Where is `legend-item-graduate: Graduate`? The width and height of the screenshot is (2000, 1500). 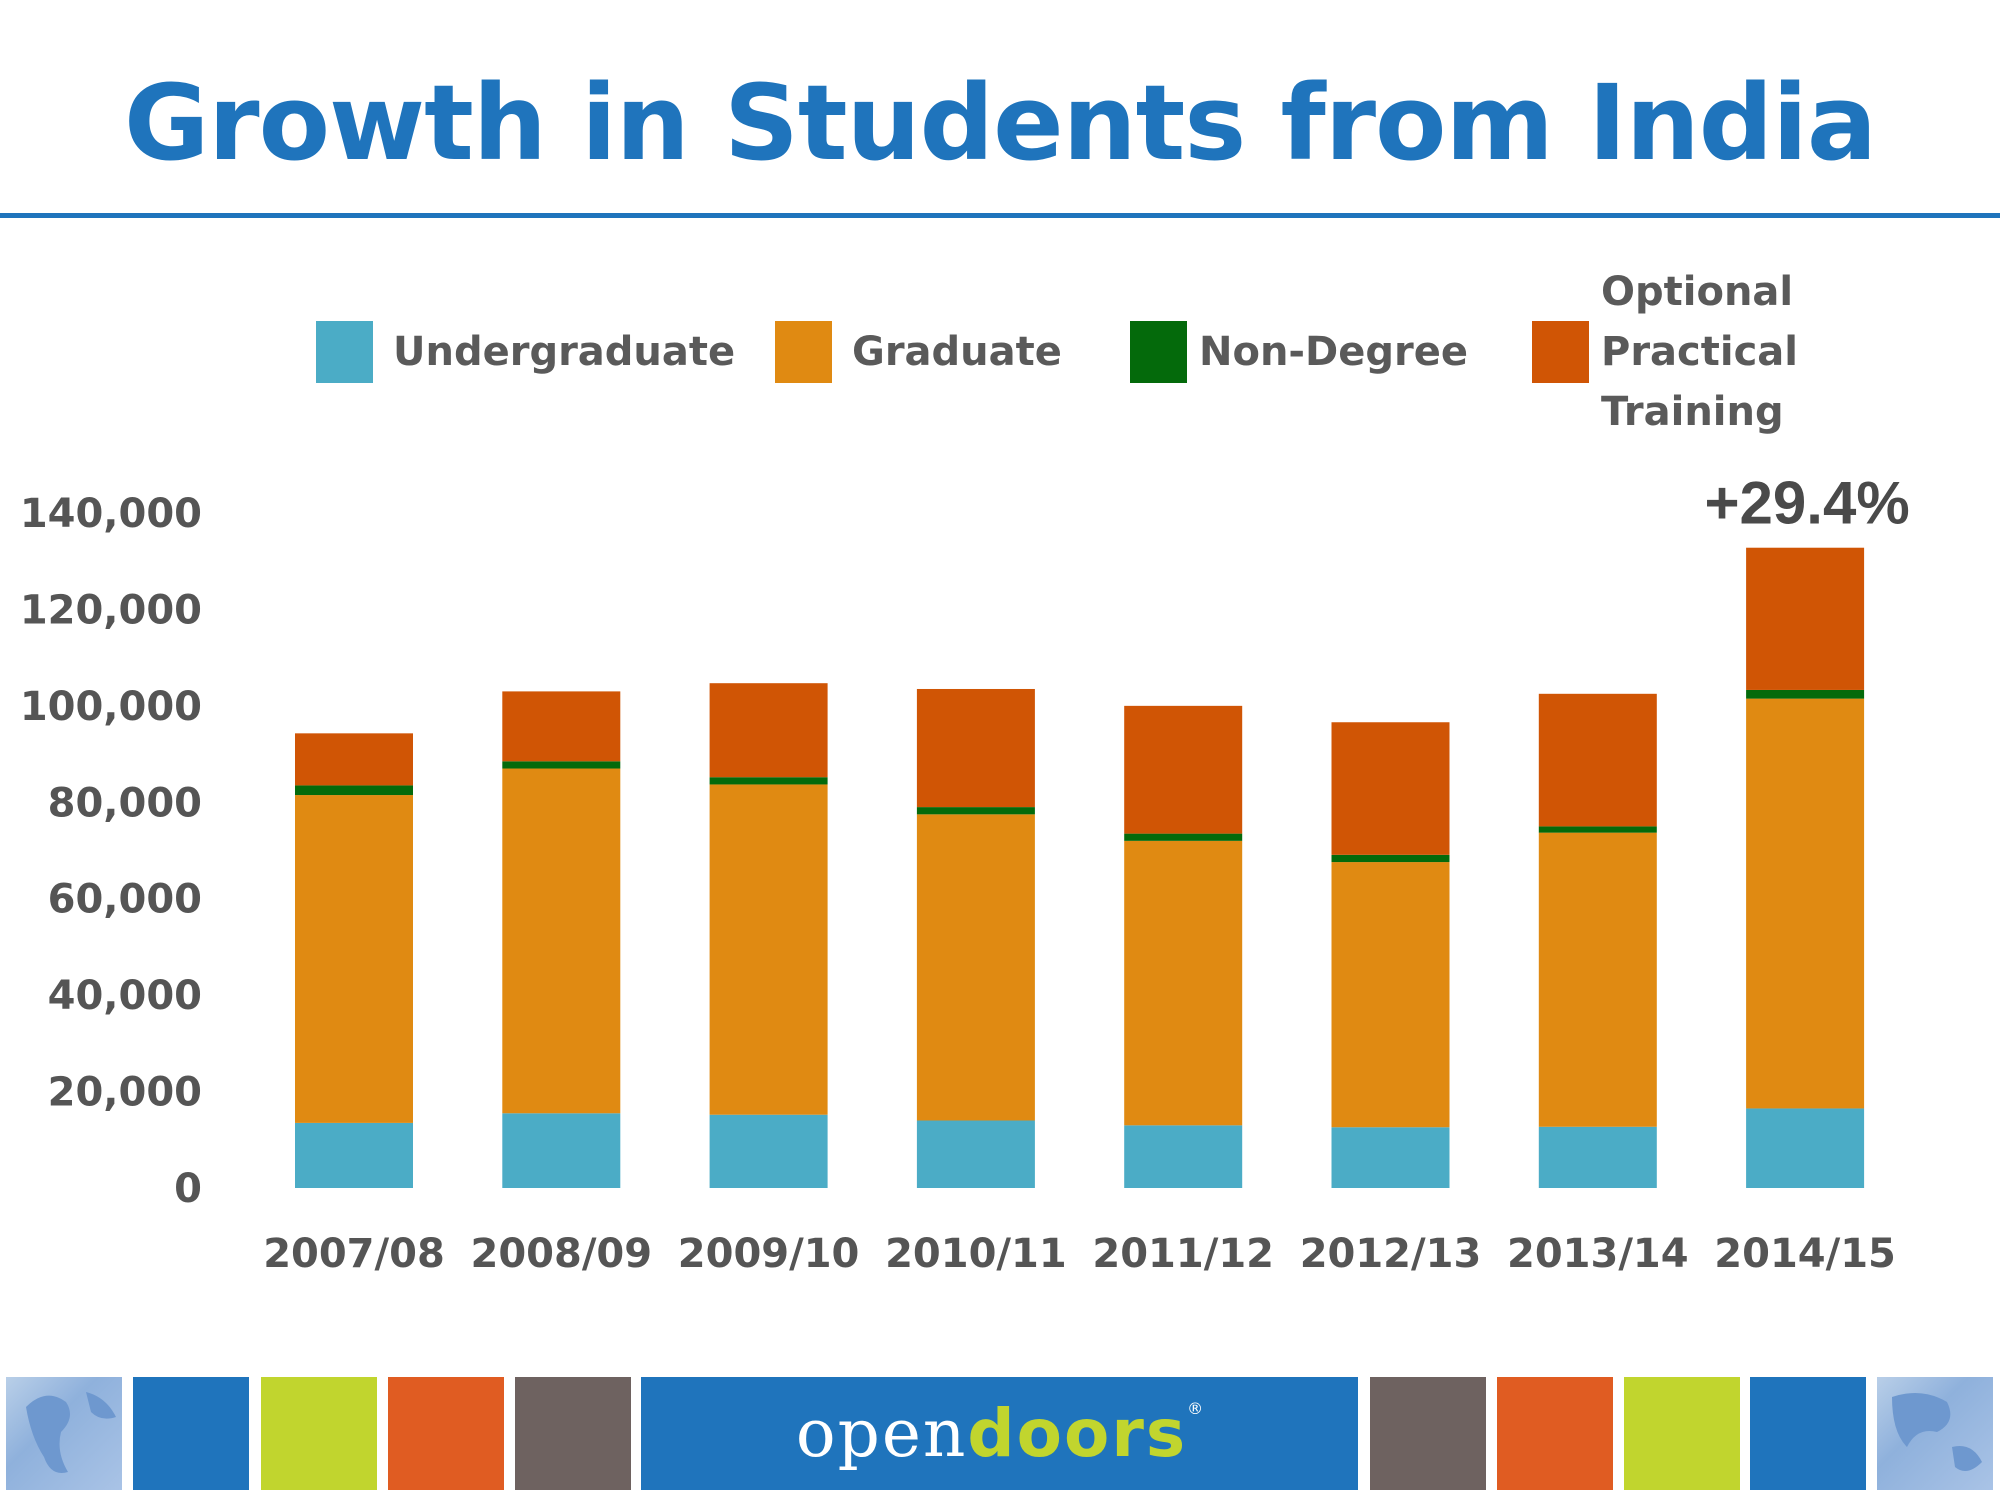 legend-item-graduate: Graduate is located at coordinates (918, 352).